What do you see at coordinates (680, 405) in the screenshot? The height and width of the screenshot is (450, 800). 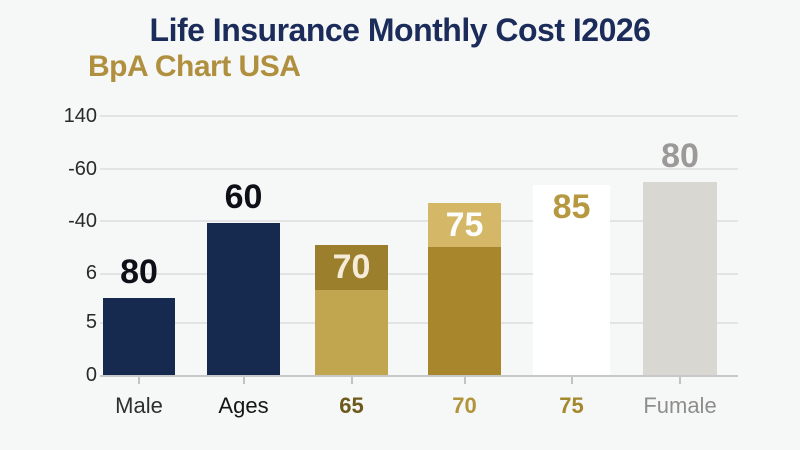 I see `x-category-label: Fumale` at bounding box center [680, 405].